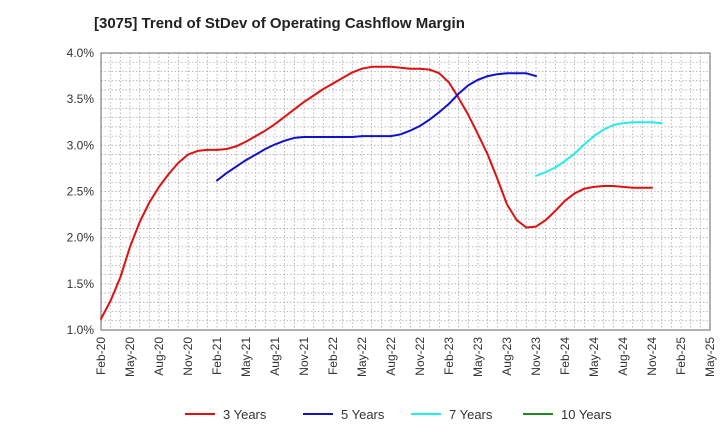 The height and width of the screenshot is (440, 720). Describe the element at coordinates (507, 356) in the screenshot. I see `x-tick-label: Aug-23` at that location.